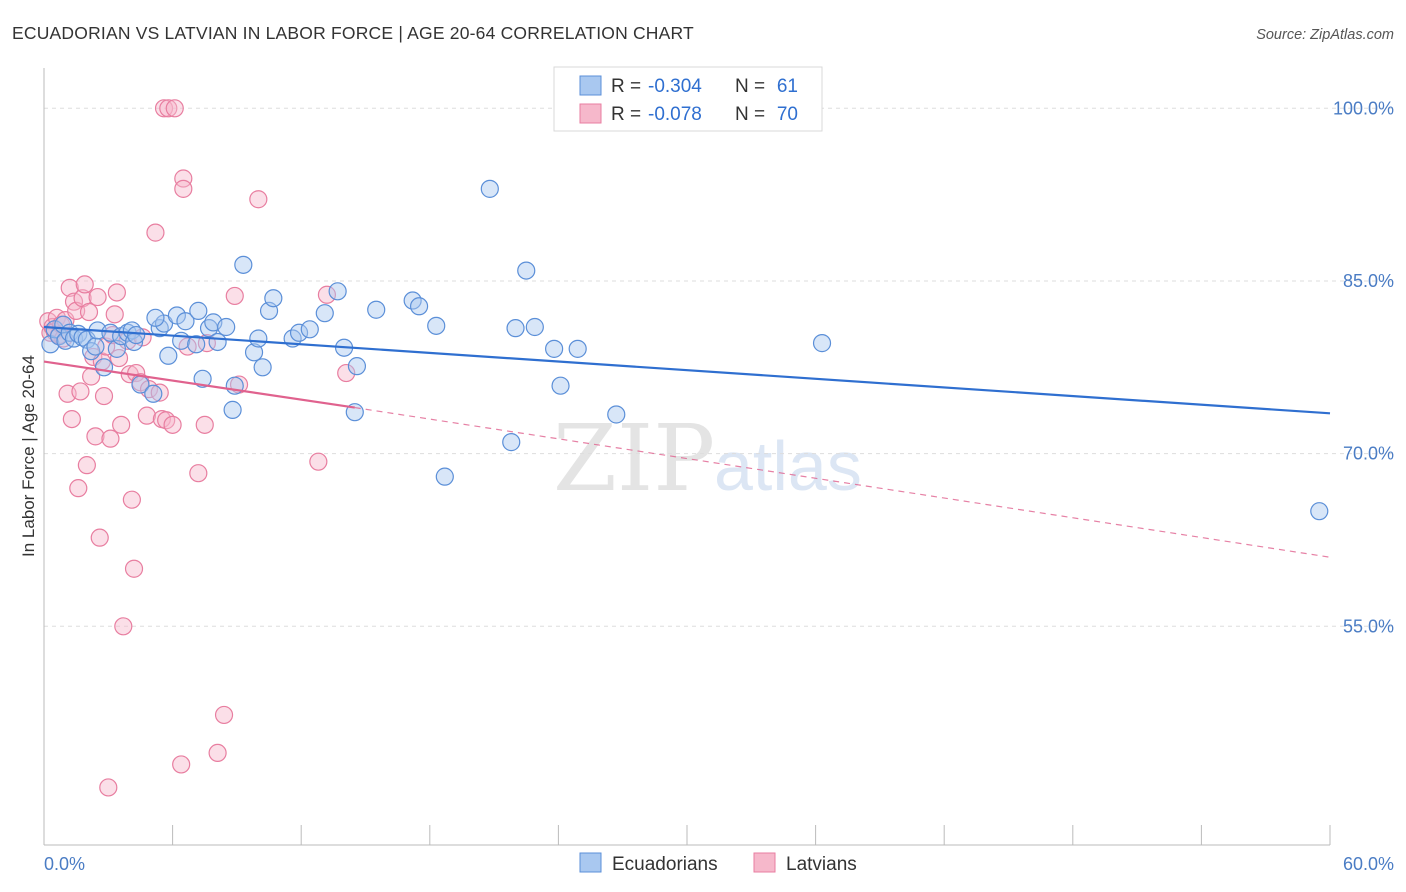  I want to click on legend-r-value-2: -0.078, so click(675, 114).